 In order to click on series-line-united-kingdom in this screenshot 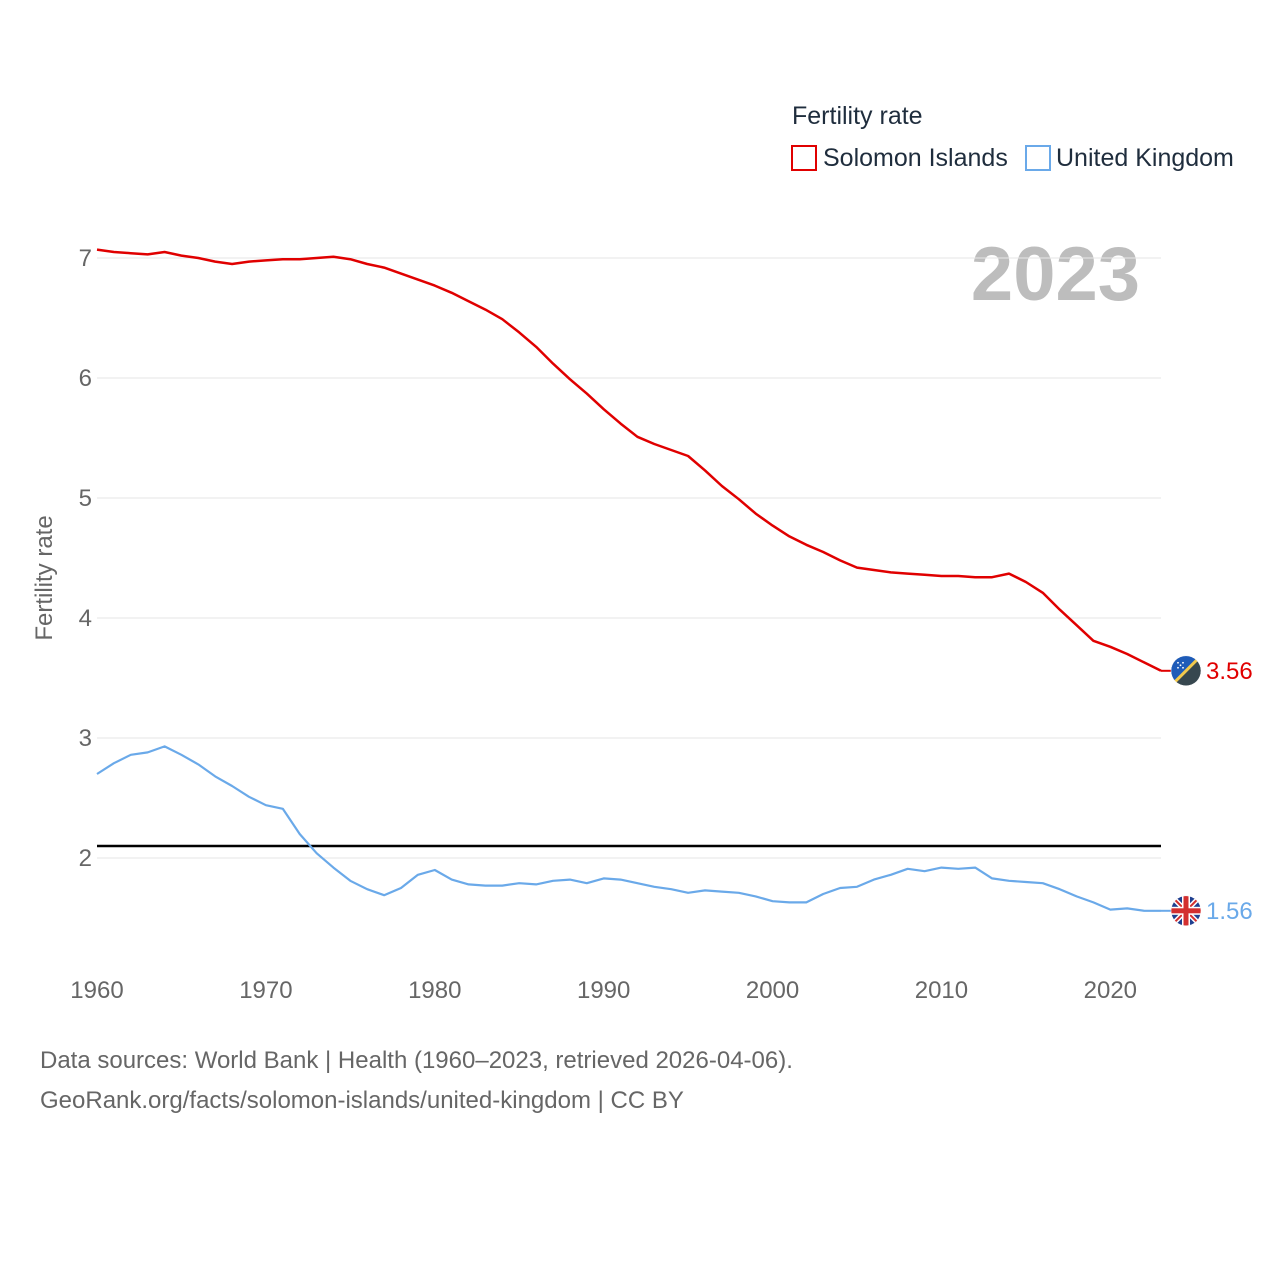, I will do `click(628, 828)`.